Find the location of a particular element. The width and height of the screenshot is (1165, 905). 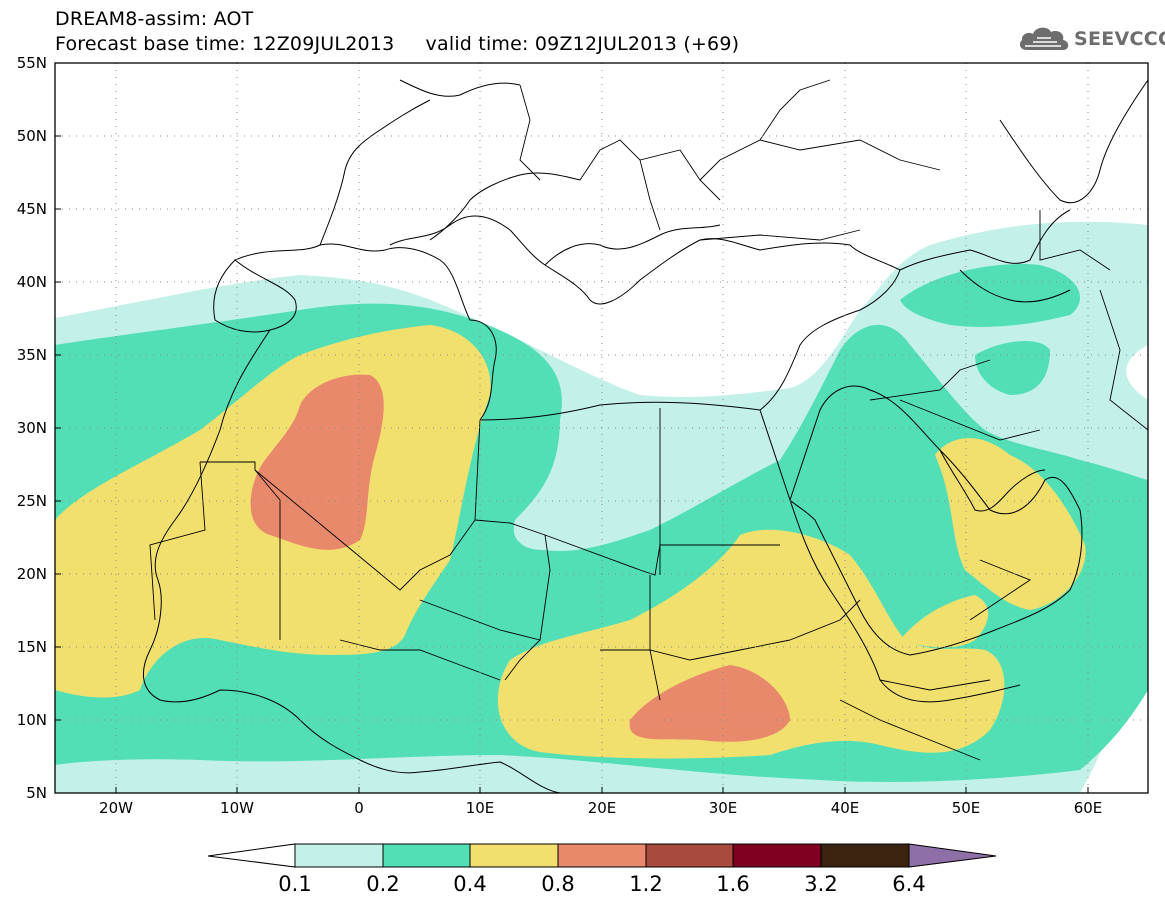

seevccc-logo: SEEVCCC is located at coordinates (1091, 39).